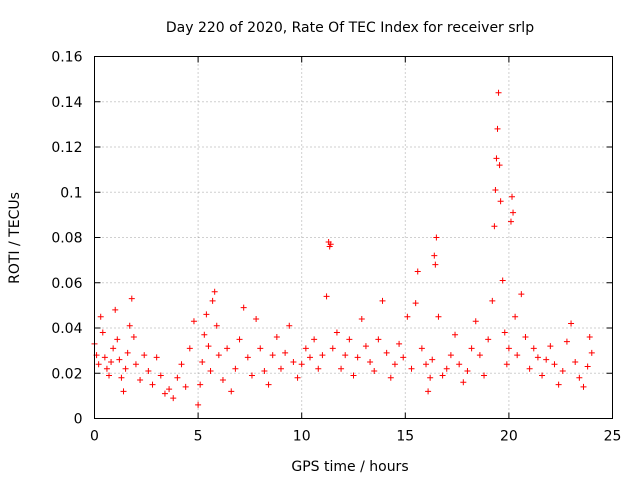 This screenshot has width=640, height=480. Describe the element at coordinates (302, 437) in the screenshot. I see `x-tick-label: 10` at that location.